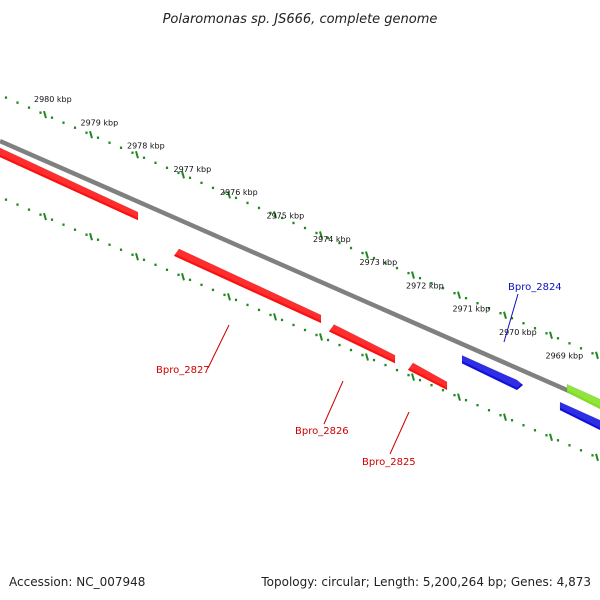 Image resolution: width=600 pixels, height=600 pixels. What do you see at coordinates (379, 262) in the screenshot?
I see `kbp-label: 2973 kbp` at bounding box center [379, 262].